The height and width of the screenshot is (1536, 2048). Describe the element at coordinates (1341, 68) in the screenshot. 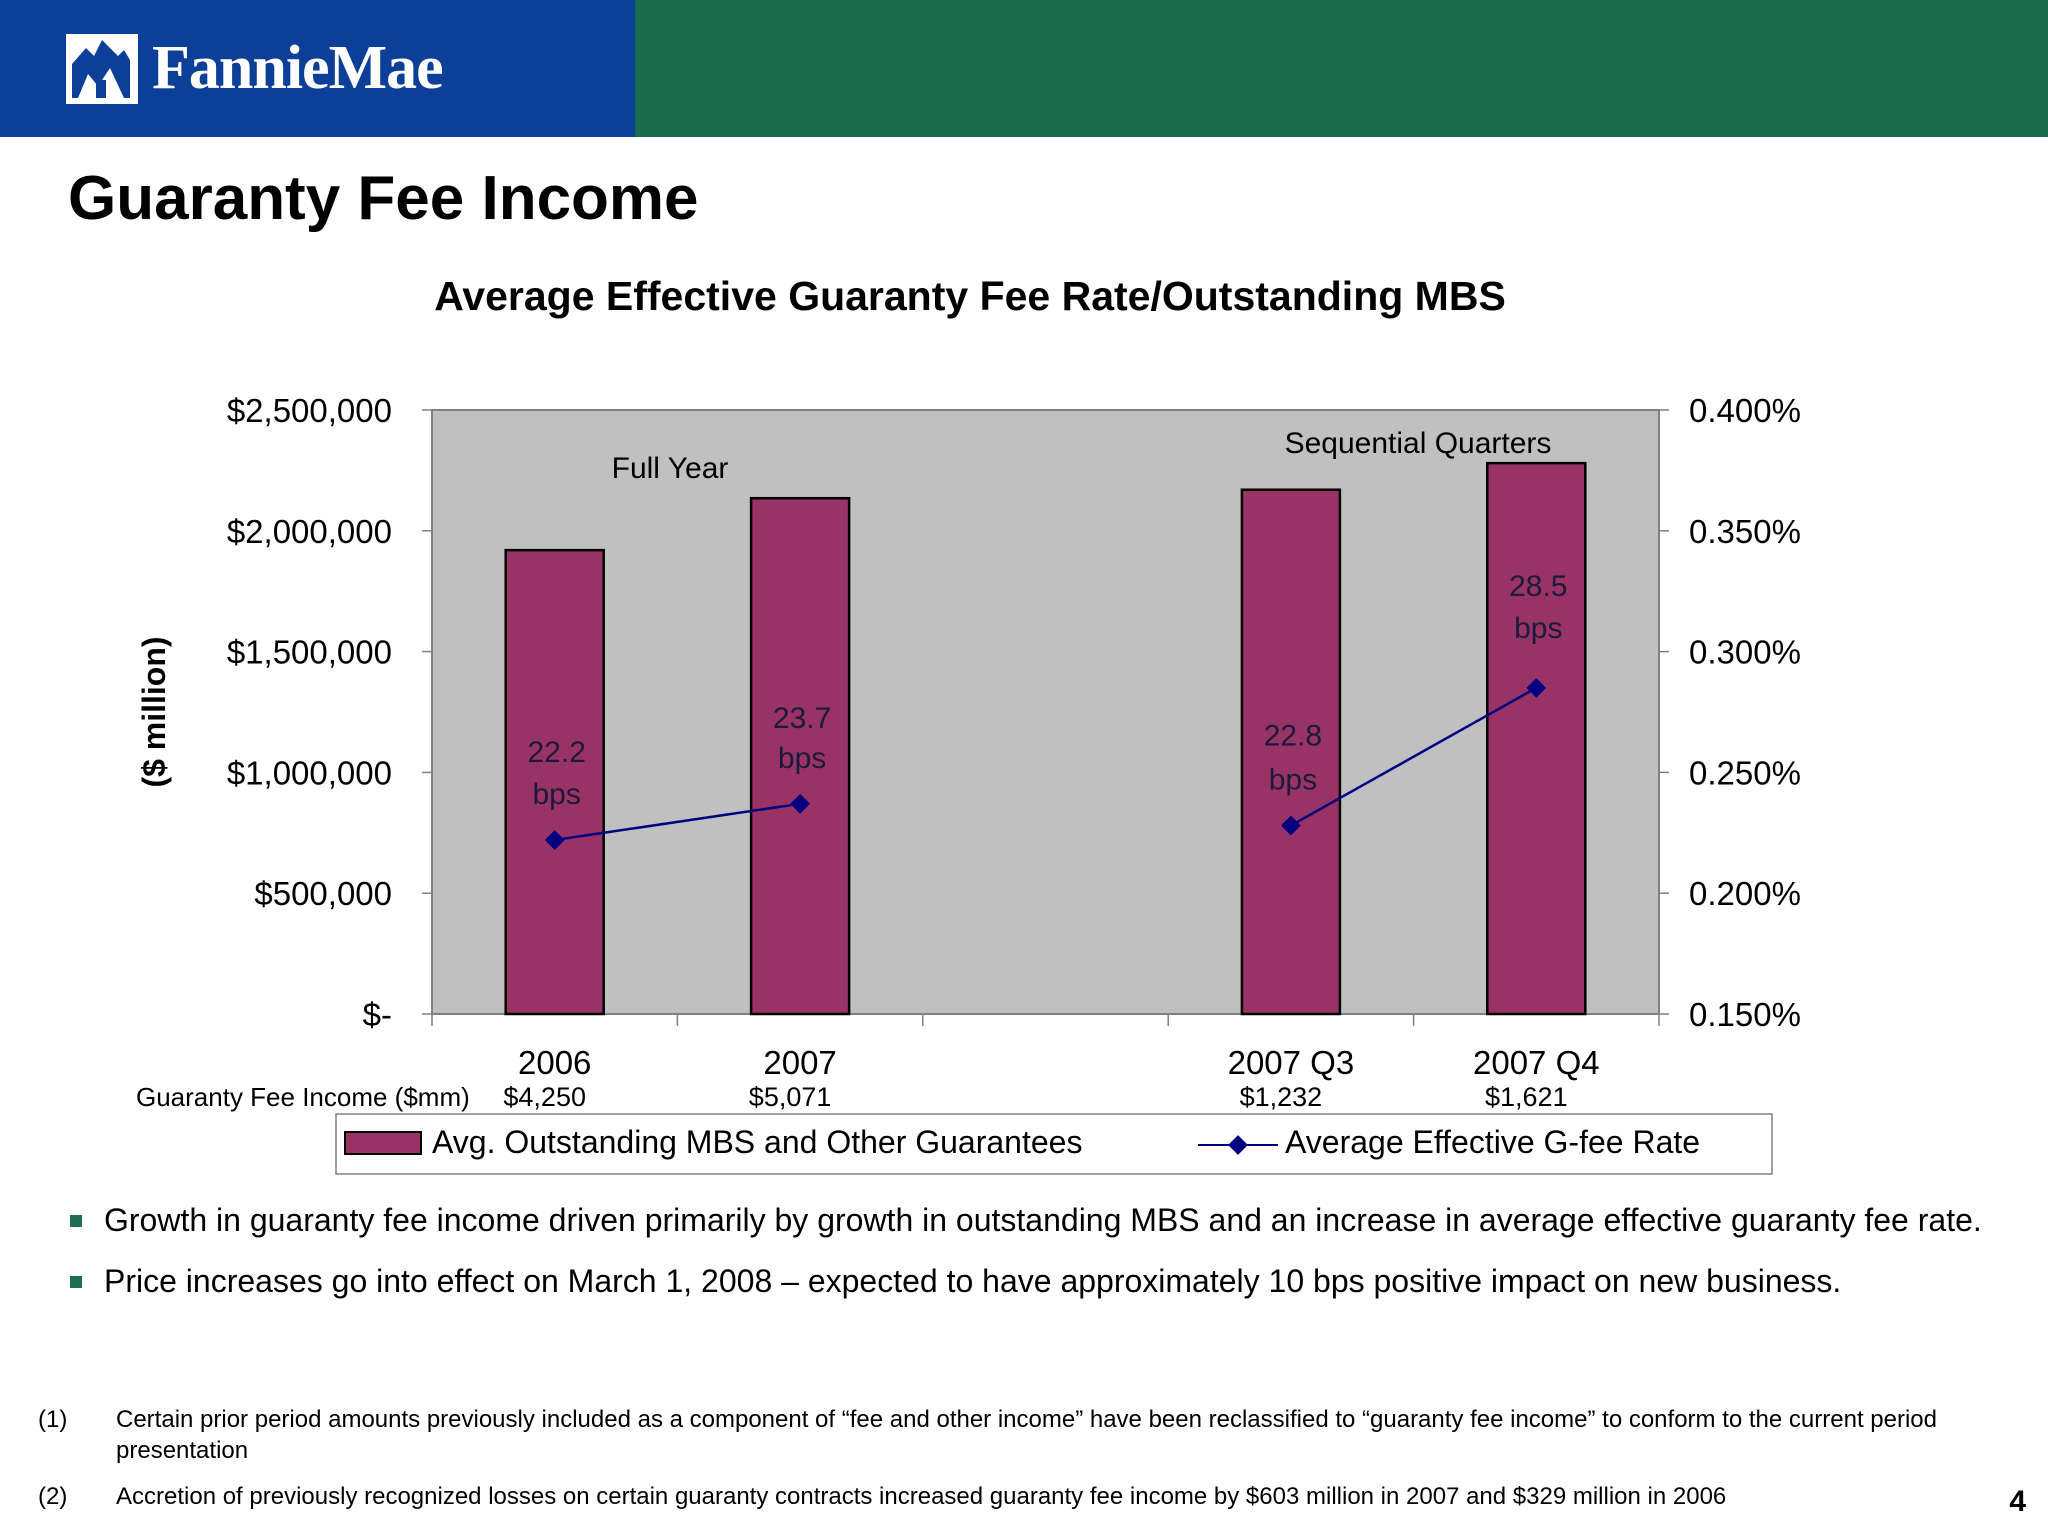

I see `header-green-band` at that location.